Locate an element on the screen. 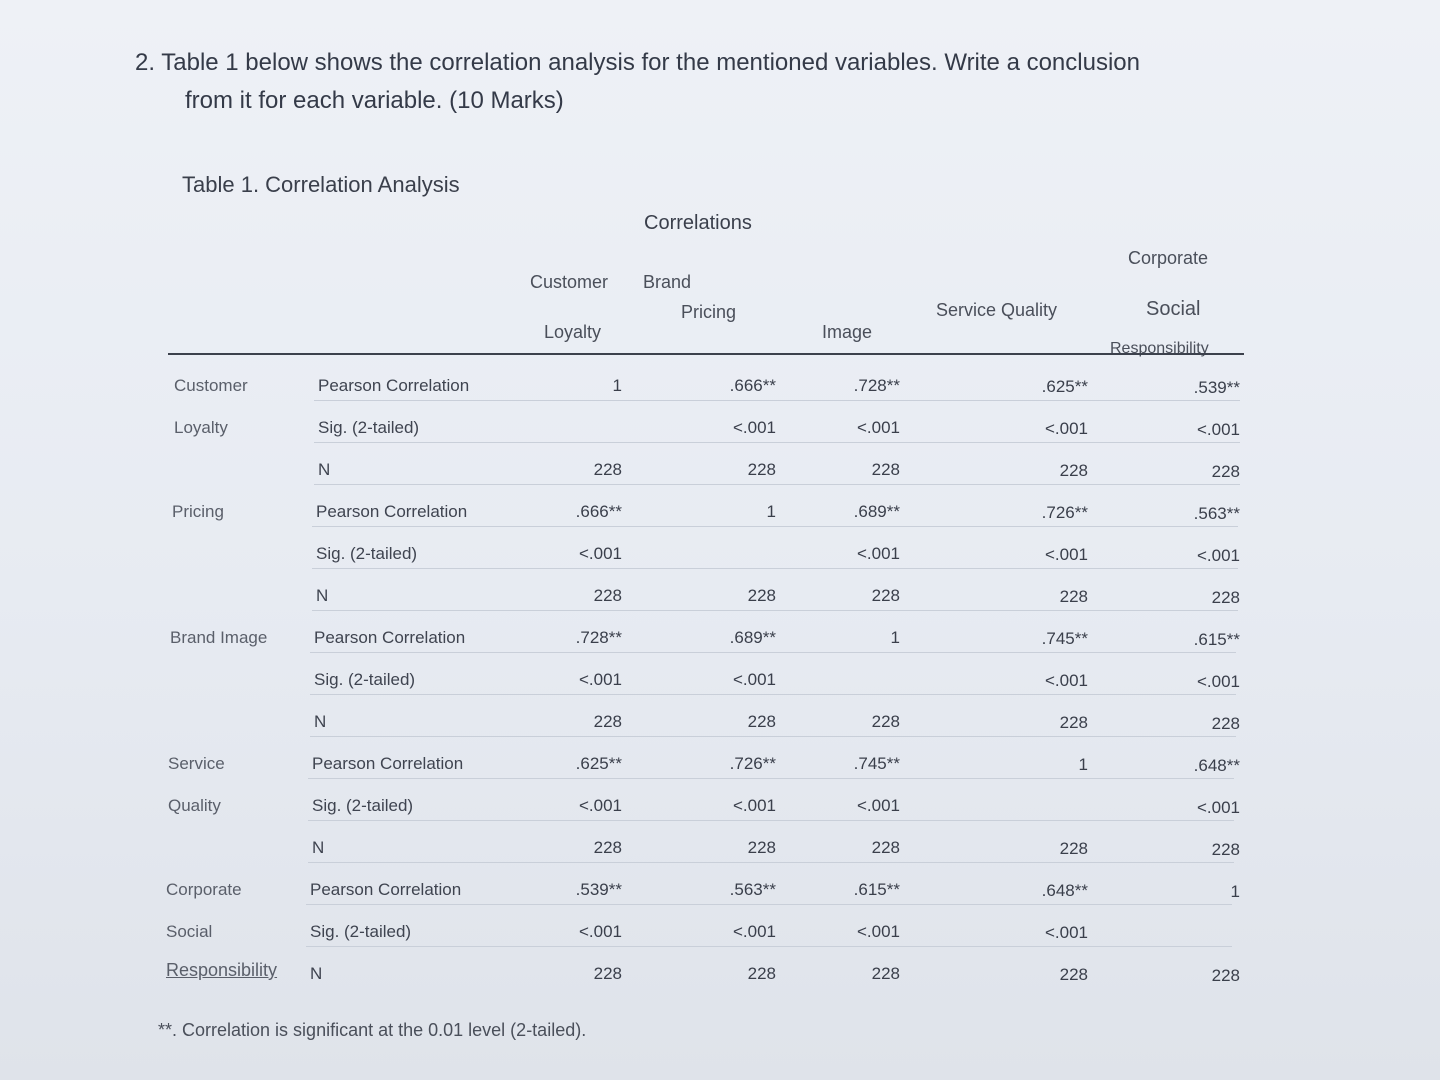 Image resolution: width=1440 pixels, height=1080 pixels. cell-customer-loyalty-n-pricing: 228 is located at coordinates (761, 469).